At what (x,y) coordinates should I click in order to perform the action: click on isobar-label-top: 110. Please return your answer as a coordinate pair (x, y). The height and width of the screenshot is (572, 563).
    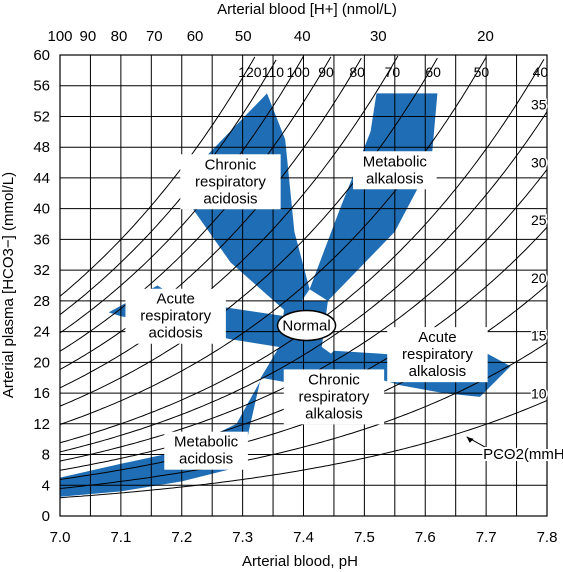
    Looking at the image, I should click on (273, 72).